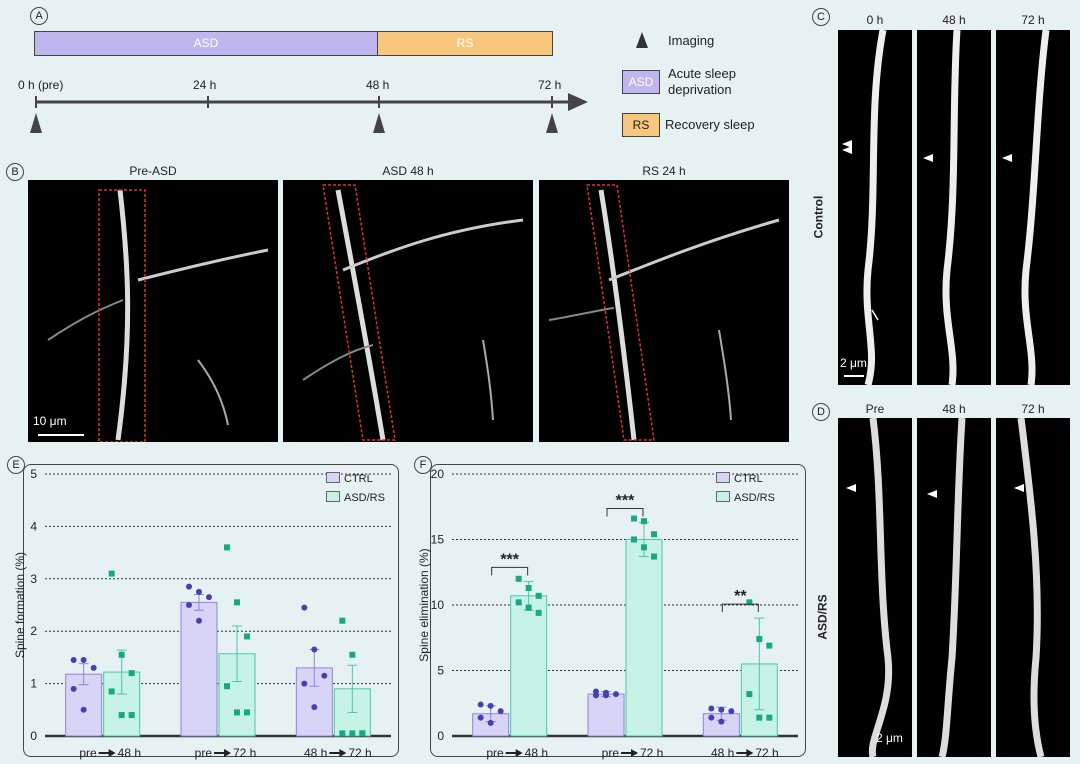 This screenshot has width=1080, height=764. What do you see at coordinates (112, 753) in the screenshot?
I see `chart-e-xlabel-arrowhead` at bounding box center [112, 753].